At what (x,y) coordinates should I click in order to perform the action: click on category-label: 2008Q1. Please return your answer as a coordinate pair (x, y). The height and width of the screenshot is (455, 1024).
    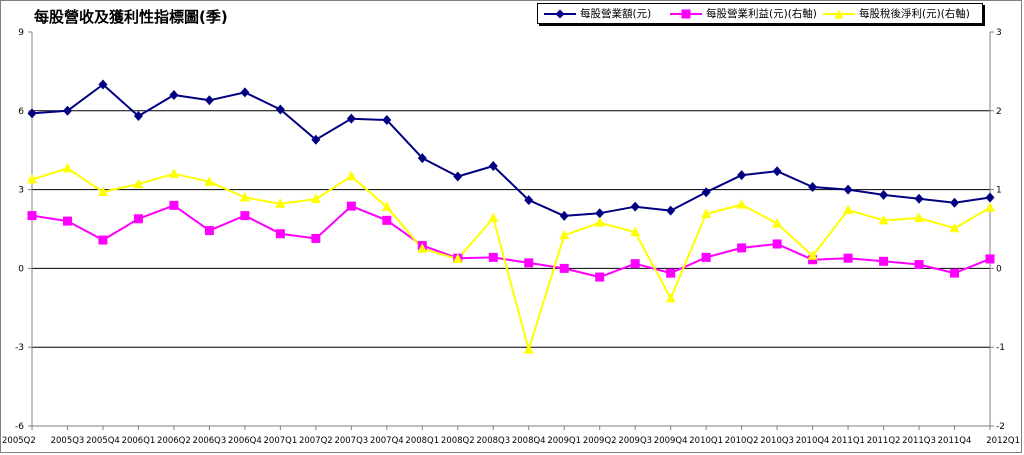
    Looking at the image, I should click on (422, 441).